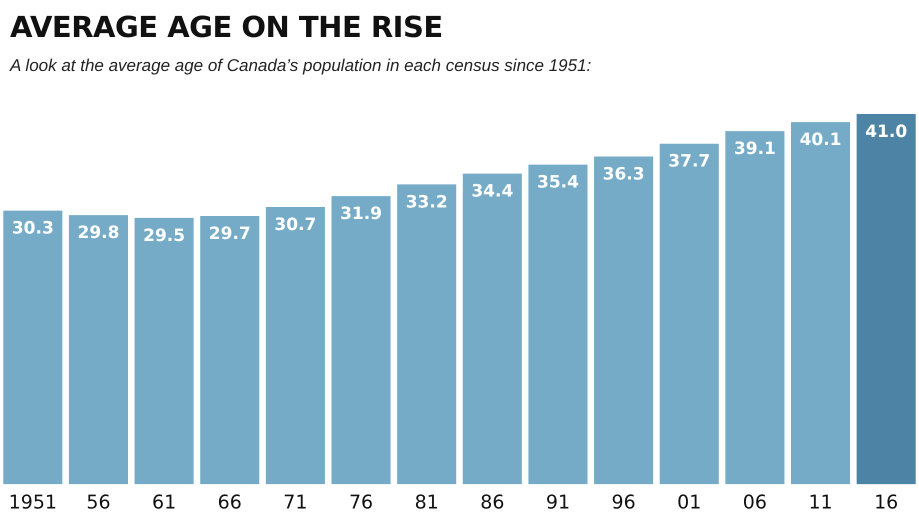  I want to click on x-tick-label: 61, so click(164, 503).